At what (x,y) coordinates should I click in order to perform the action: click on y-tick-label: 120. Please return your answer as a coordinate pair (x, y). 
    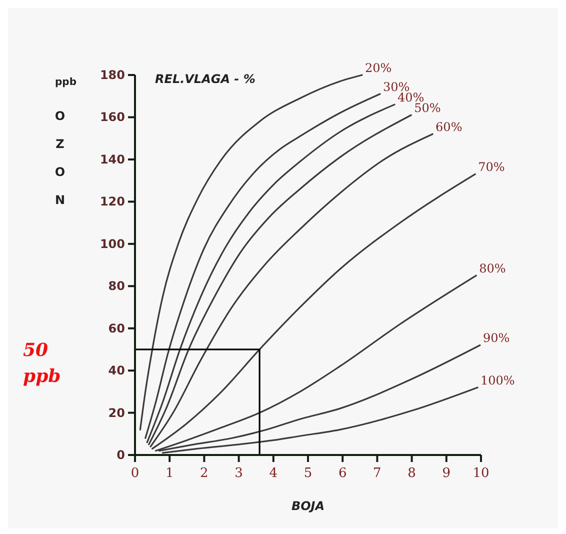
    Looking at the image, I should click on (112, 201).